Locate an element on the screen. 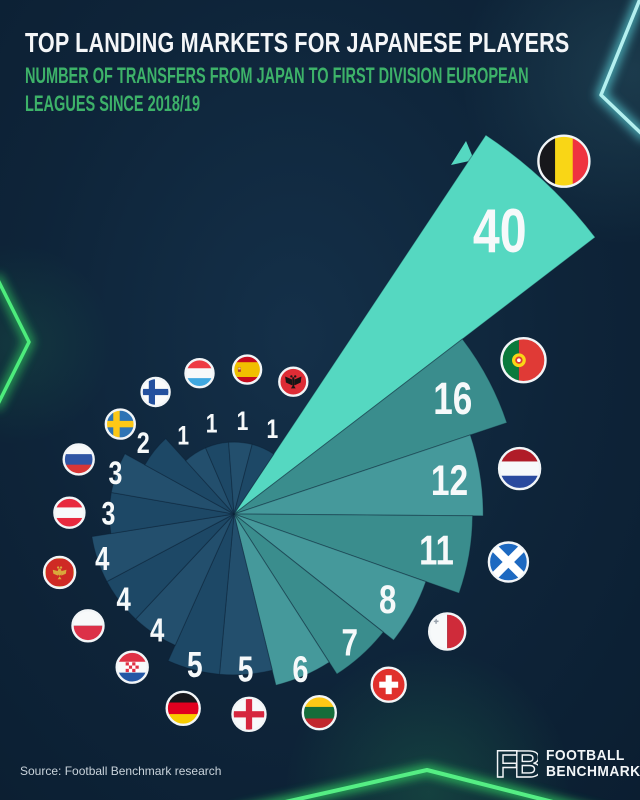 Image resolution: width=640 pixels, height=800 pixels. page-subtitle-line2: LEAGUES SINCE 2018/19 is located at coordinates (113, 103).